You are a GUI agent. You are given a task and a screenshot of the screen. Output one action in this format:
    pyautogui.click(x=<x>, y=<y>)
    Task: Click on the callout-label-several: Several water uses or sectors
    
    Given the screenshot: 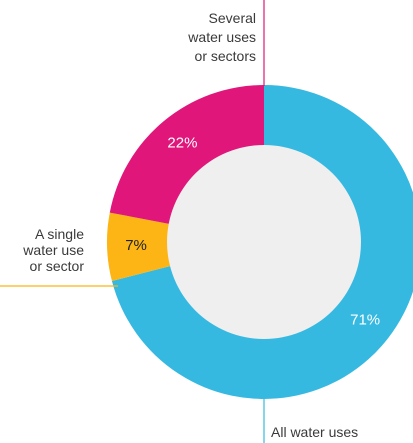 What is the action you would take?
    pyautogui.click(x=221, y=37)
    